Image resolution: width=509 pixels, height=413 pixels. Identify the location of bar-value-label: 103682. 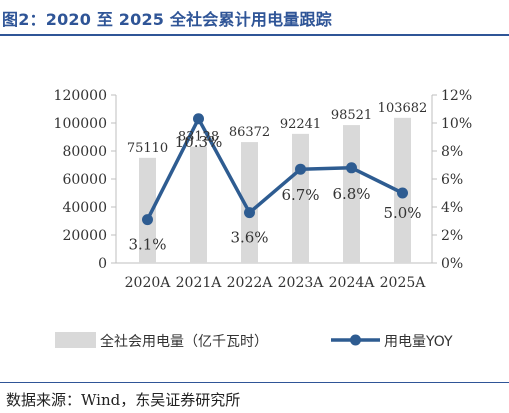
(403, 108).